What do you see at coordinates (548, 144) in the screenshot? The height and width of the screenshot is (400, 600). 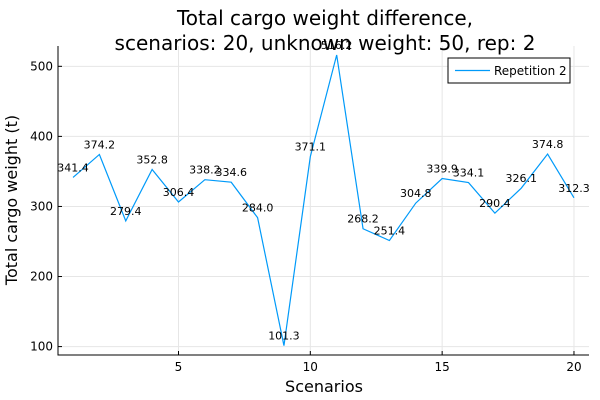 I see `data-label-19: 374.8` at bounding box center [548, 144].